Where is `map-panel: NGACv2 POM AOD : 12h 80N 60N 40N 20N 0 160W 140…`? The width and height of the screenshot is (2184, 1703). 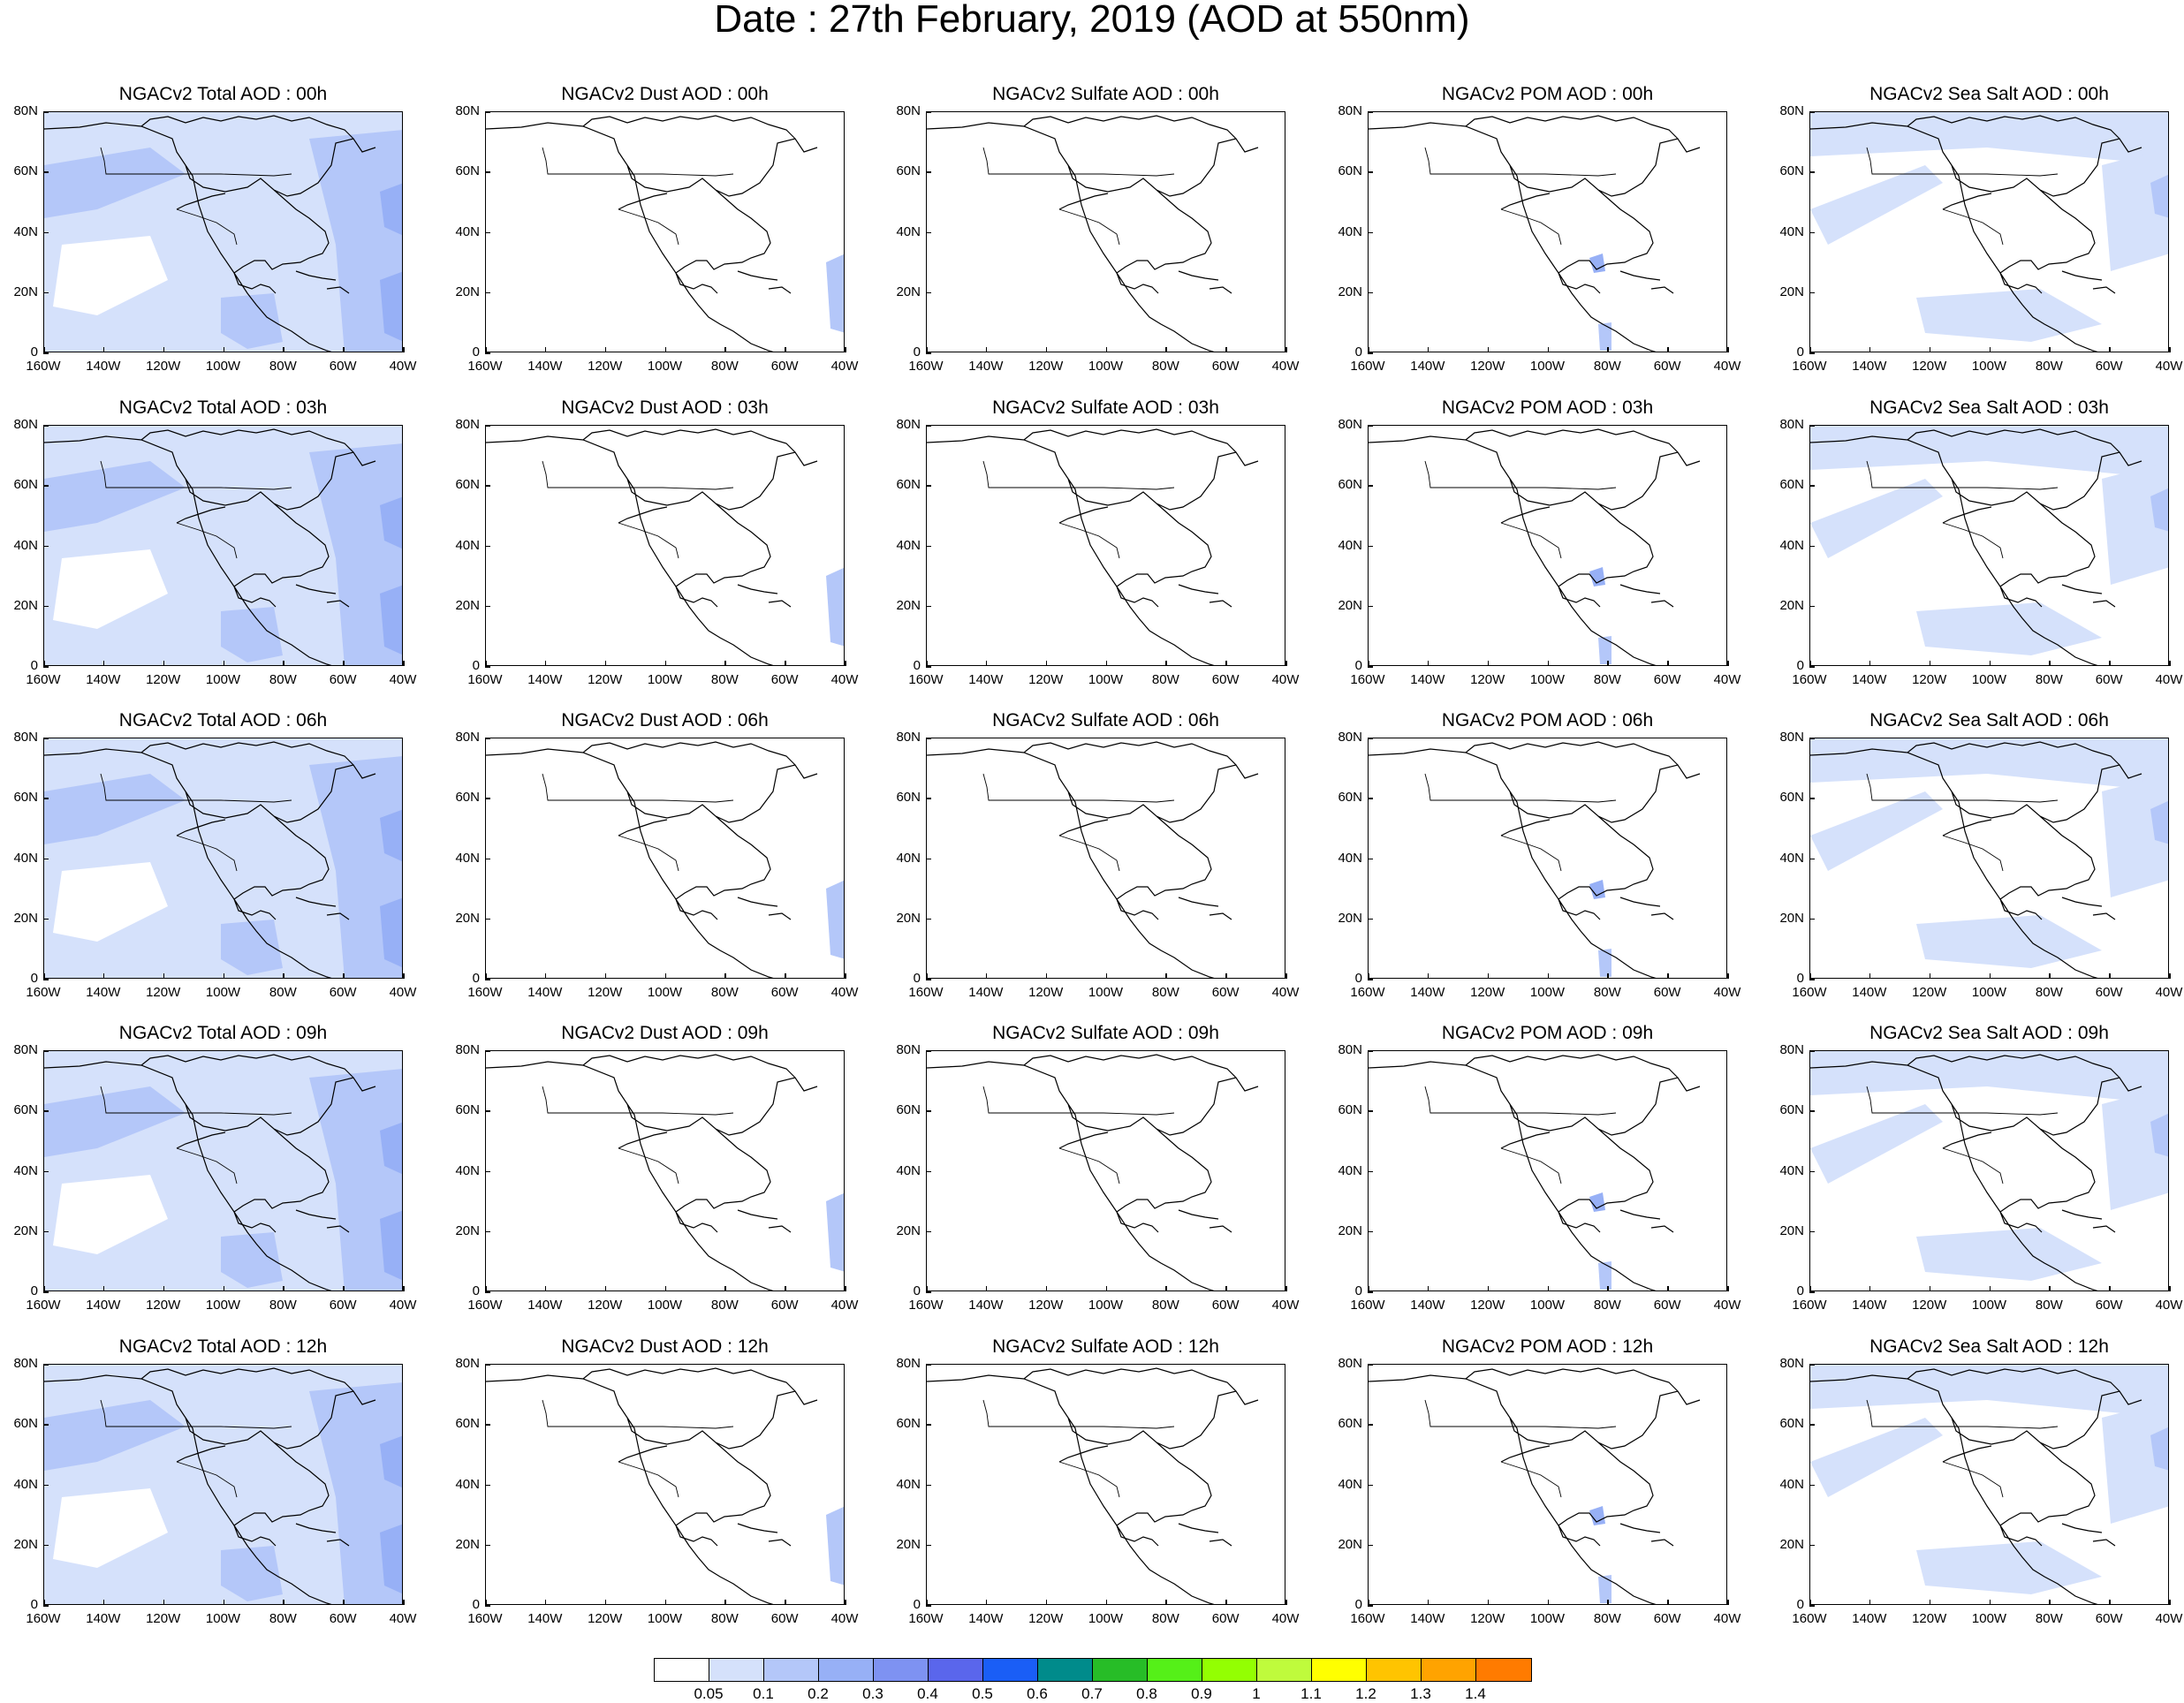 map-panel: NGACv2 POM AOD : 12h 80N 60N 40N 20N 0 160W 140… is located at coordinates (1539, 1480).